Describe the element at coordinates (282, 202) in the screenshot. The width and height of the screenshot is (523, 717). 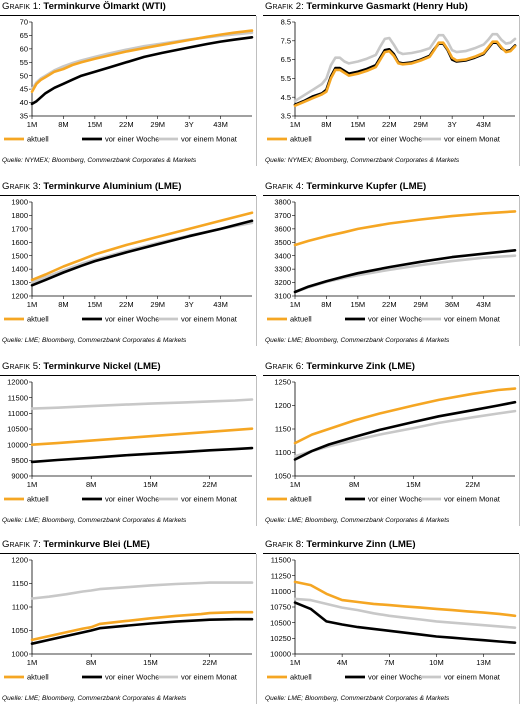
I see `y-tick-label: 3800` at that location.